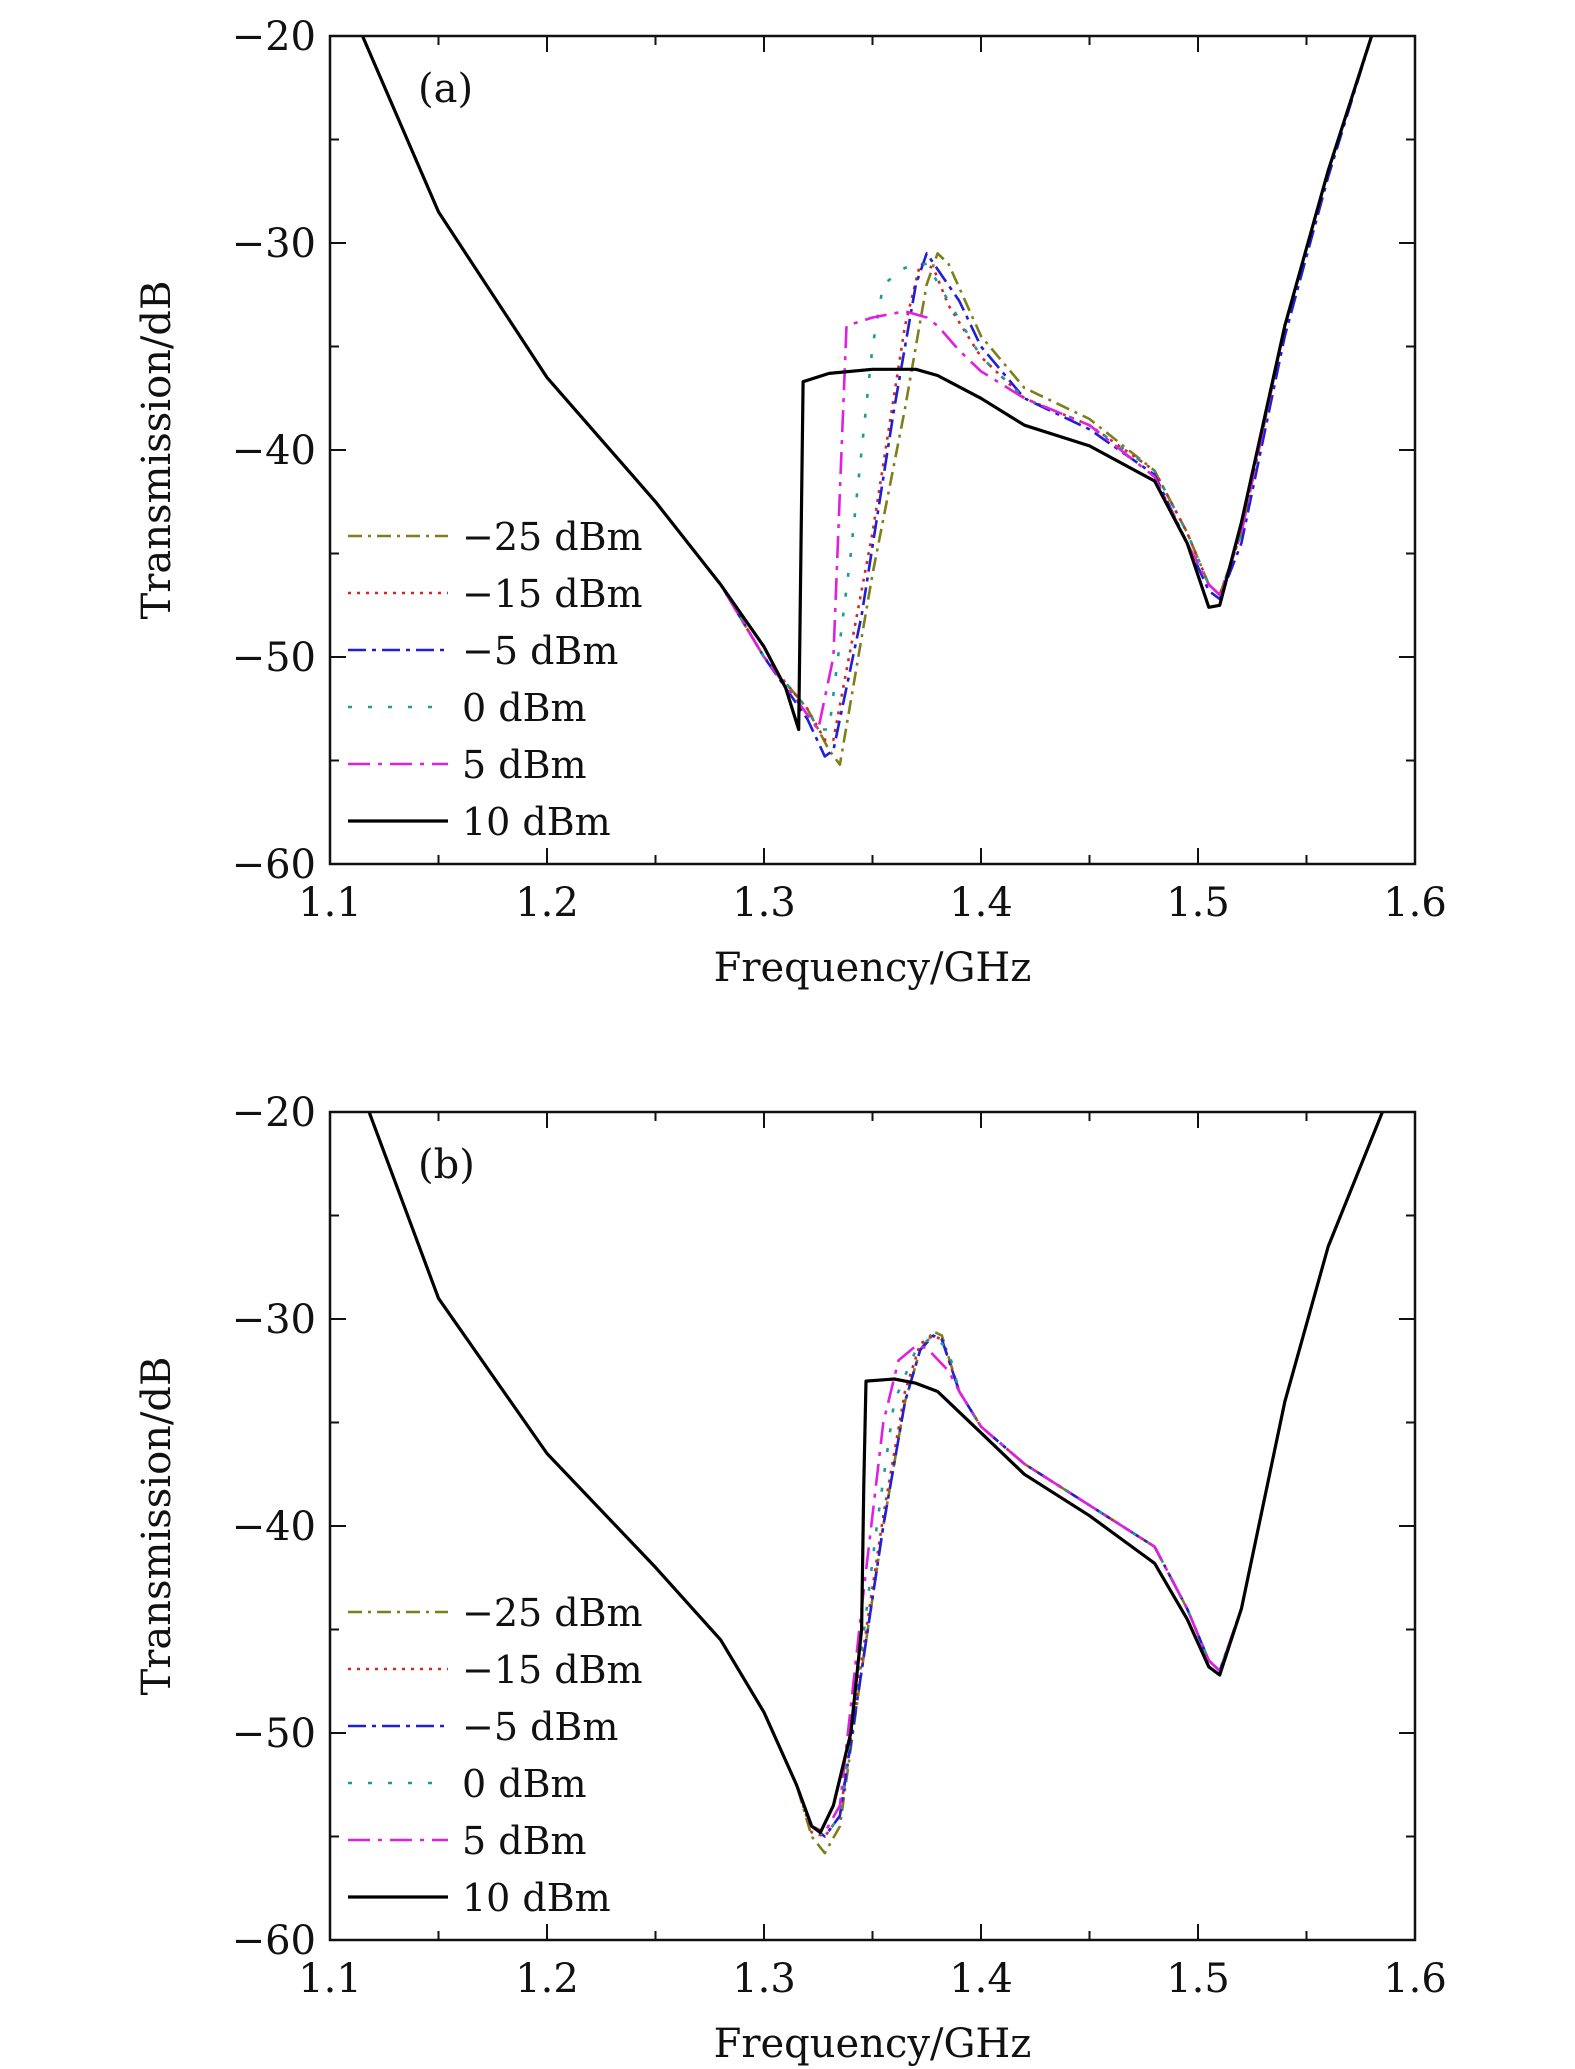 The width and height of the screenshot is (1575, 2069). I want to click on panel-label: (a), so click(445, 89).